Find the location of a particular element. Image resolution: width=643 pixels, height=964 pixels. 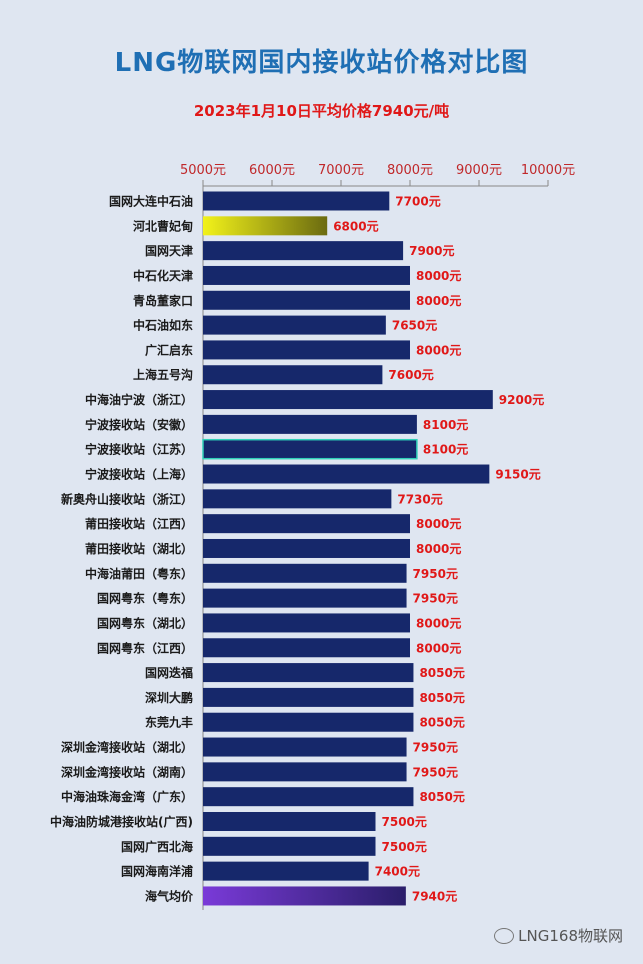

category-label: 河北曹妃甸 is located at coordinates (162, 225).